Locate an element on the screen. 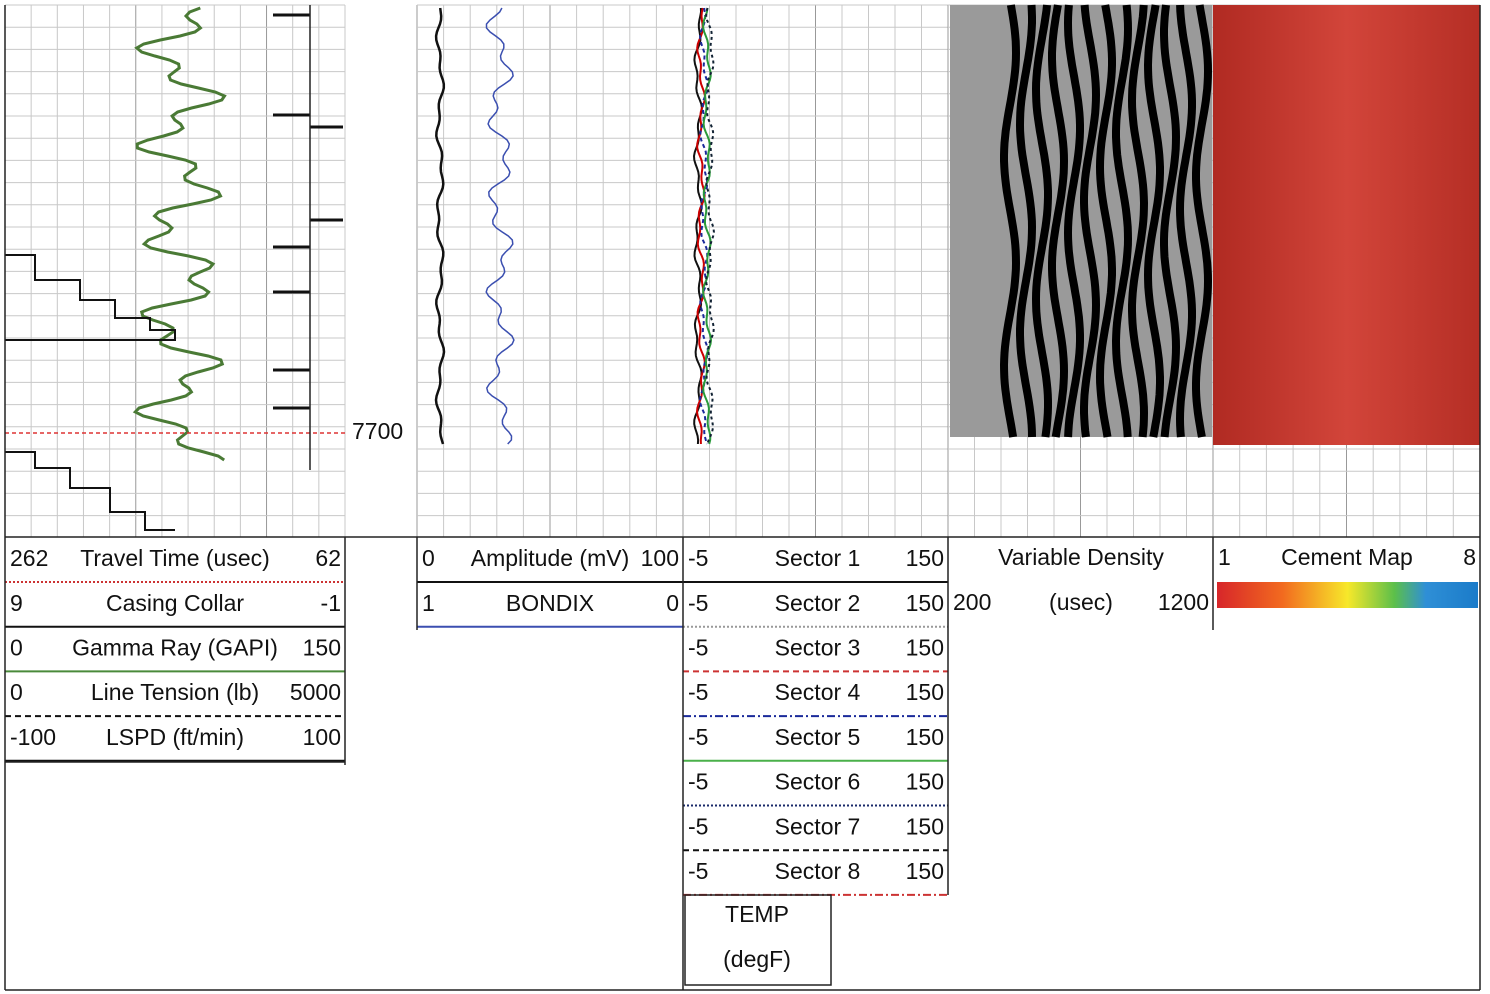 This screenshot has width=1490, height=994. temp-label: TEMP is located at coordinates (757, 914).